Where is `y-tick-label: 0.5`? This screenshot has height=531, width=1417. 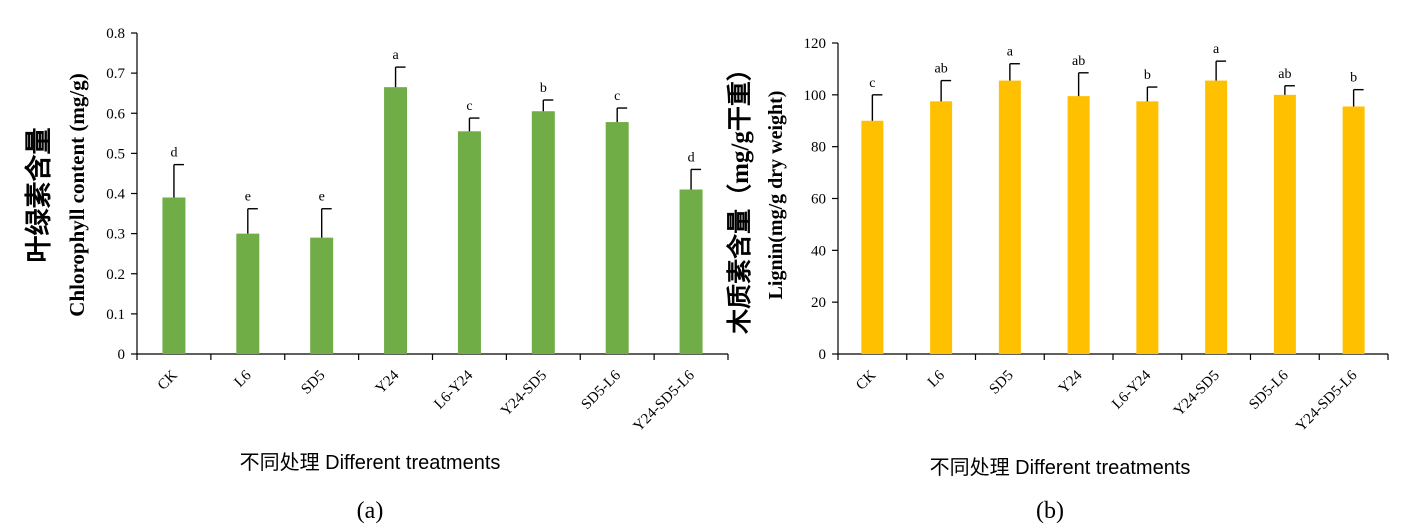
y-tick-label: 0.5 is located at coordinates (115, 154).